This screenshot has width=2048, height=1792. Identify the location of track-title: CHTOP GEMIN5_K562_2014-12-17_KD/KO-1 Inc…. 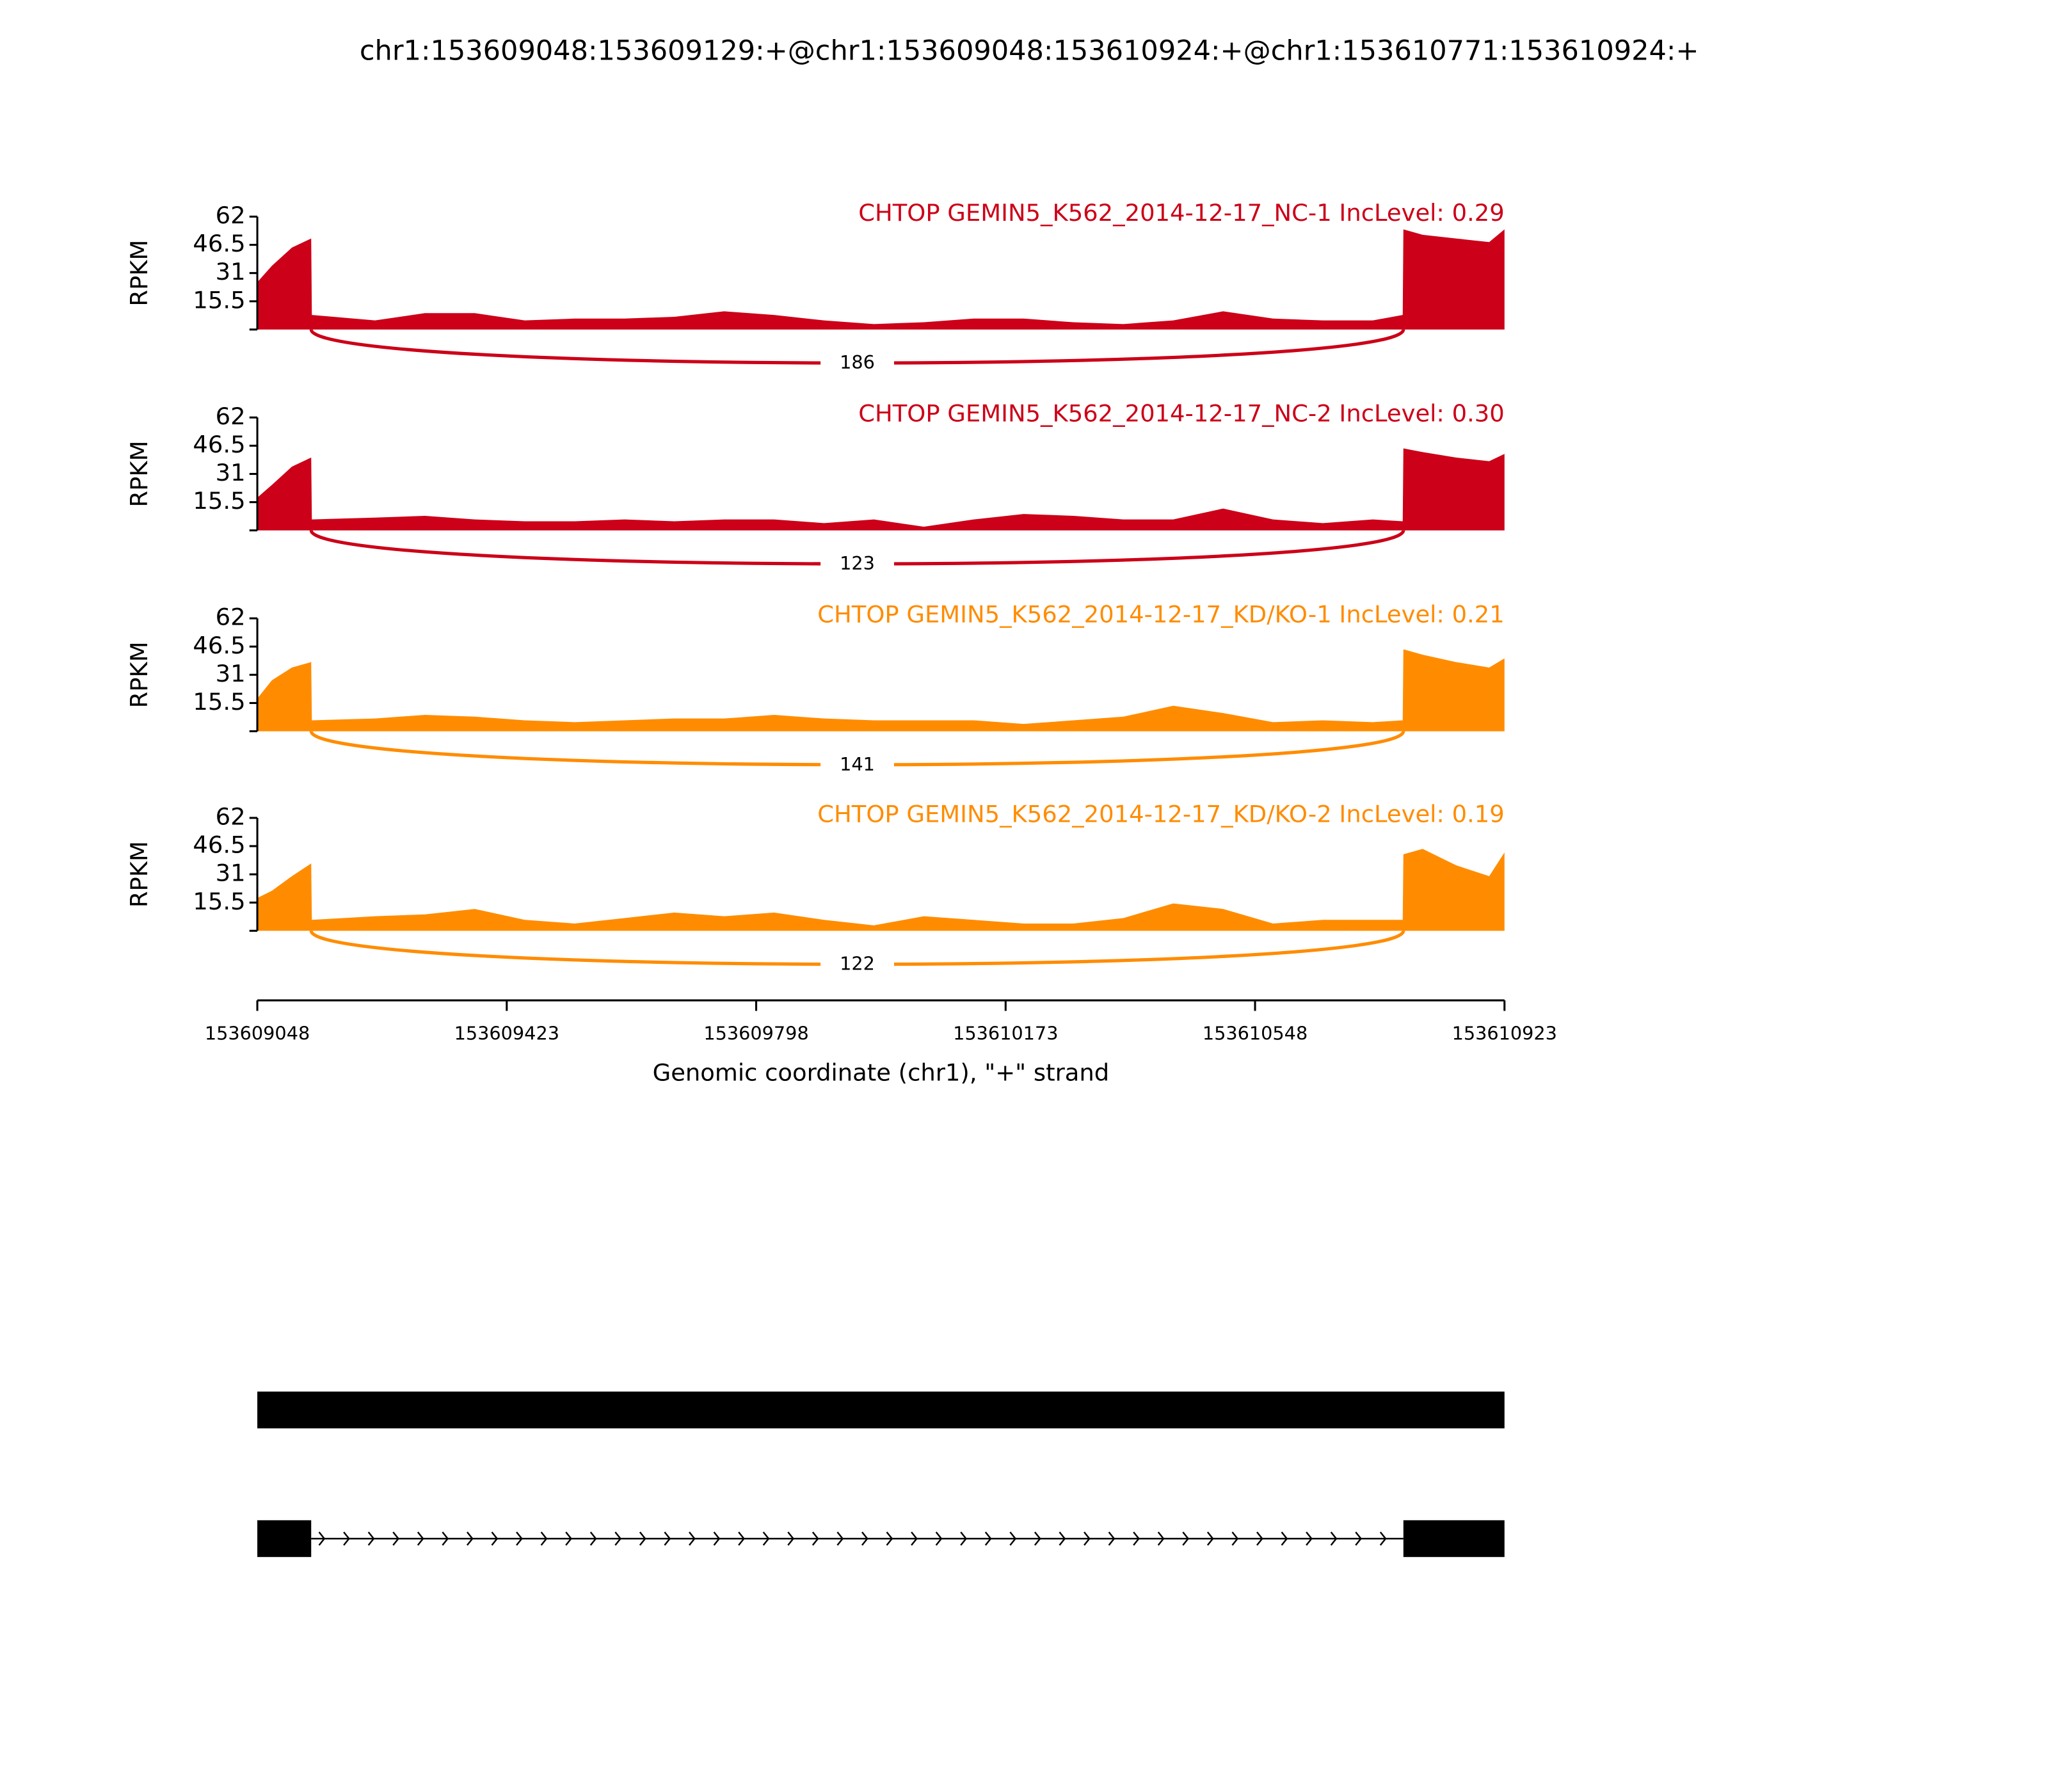
(1161, 614).